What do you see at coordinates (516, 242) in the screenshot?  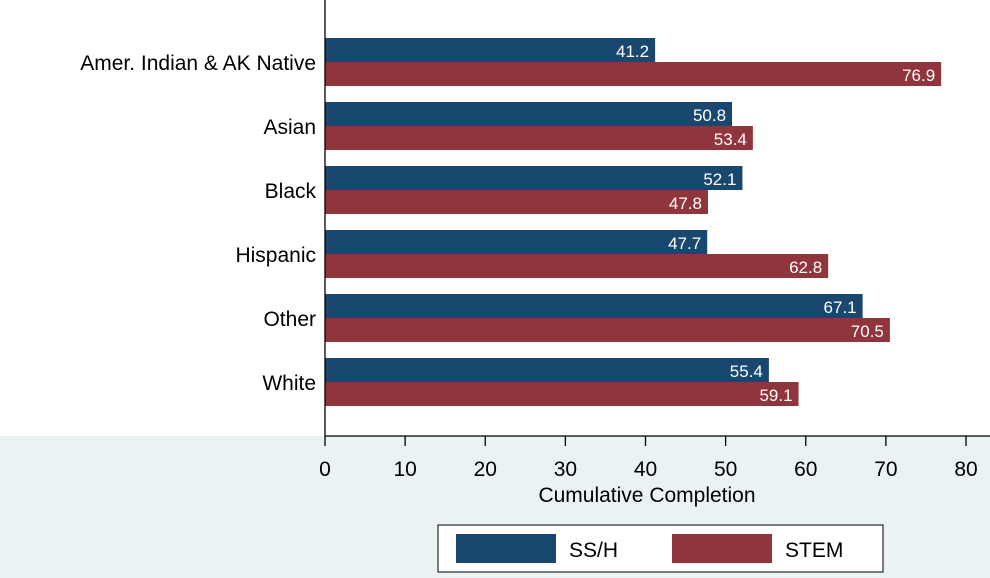 I see `bar-ss-h-hispanic` at bounding box center [516, 242].